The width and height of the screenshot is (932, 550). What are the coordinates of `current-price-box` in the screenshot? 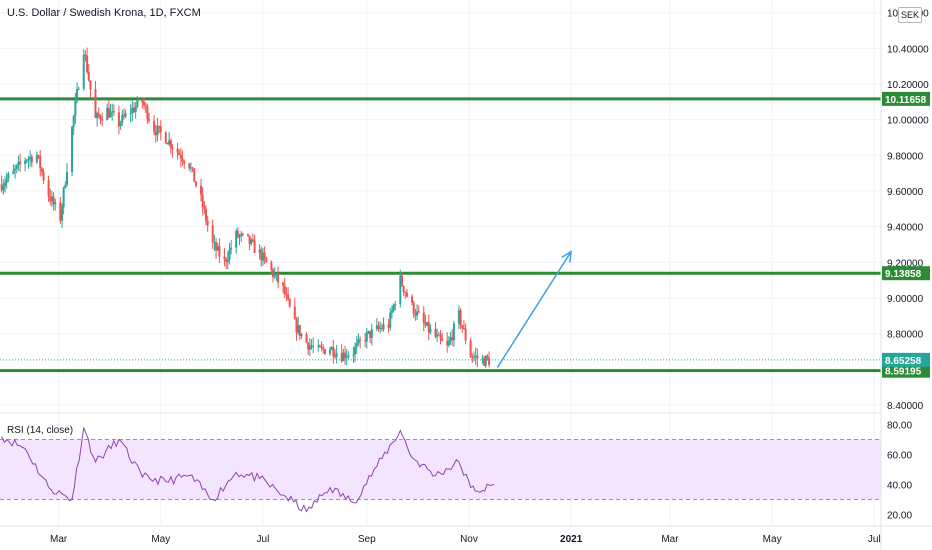 It's located at (906, 359).